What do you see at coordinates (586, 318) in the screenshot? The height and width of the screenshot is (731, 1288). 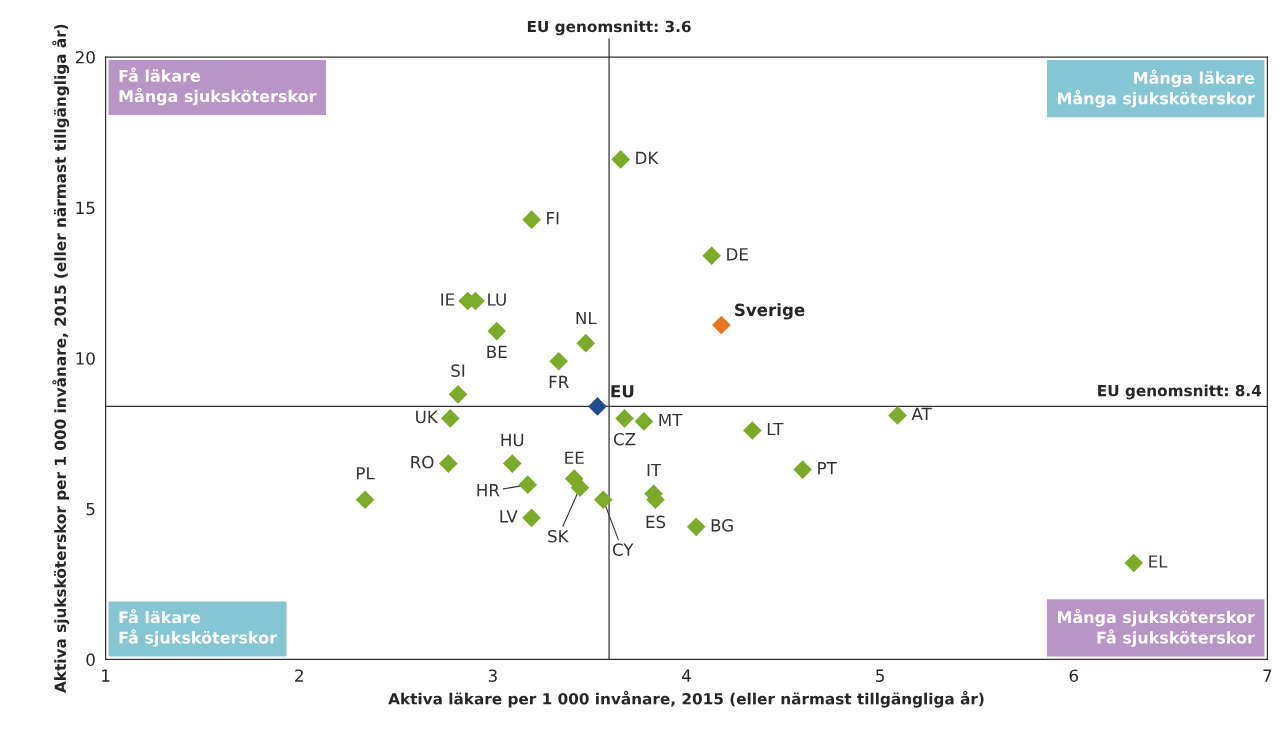 I see `annotation: NL` at bounding box center [586, 318].